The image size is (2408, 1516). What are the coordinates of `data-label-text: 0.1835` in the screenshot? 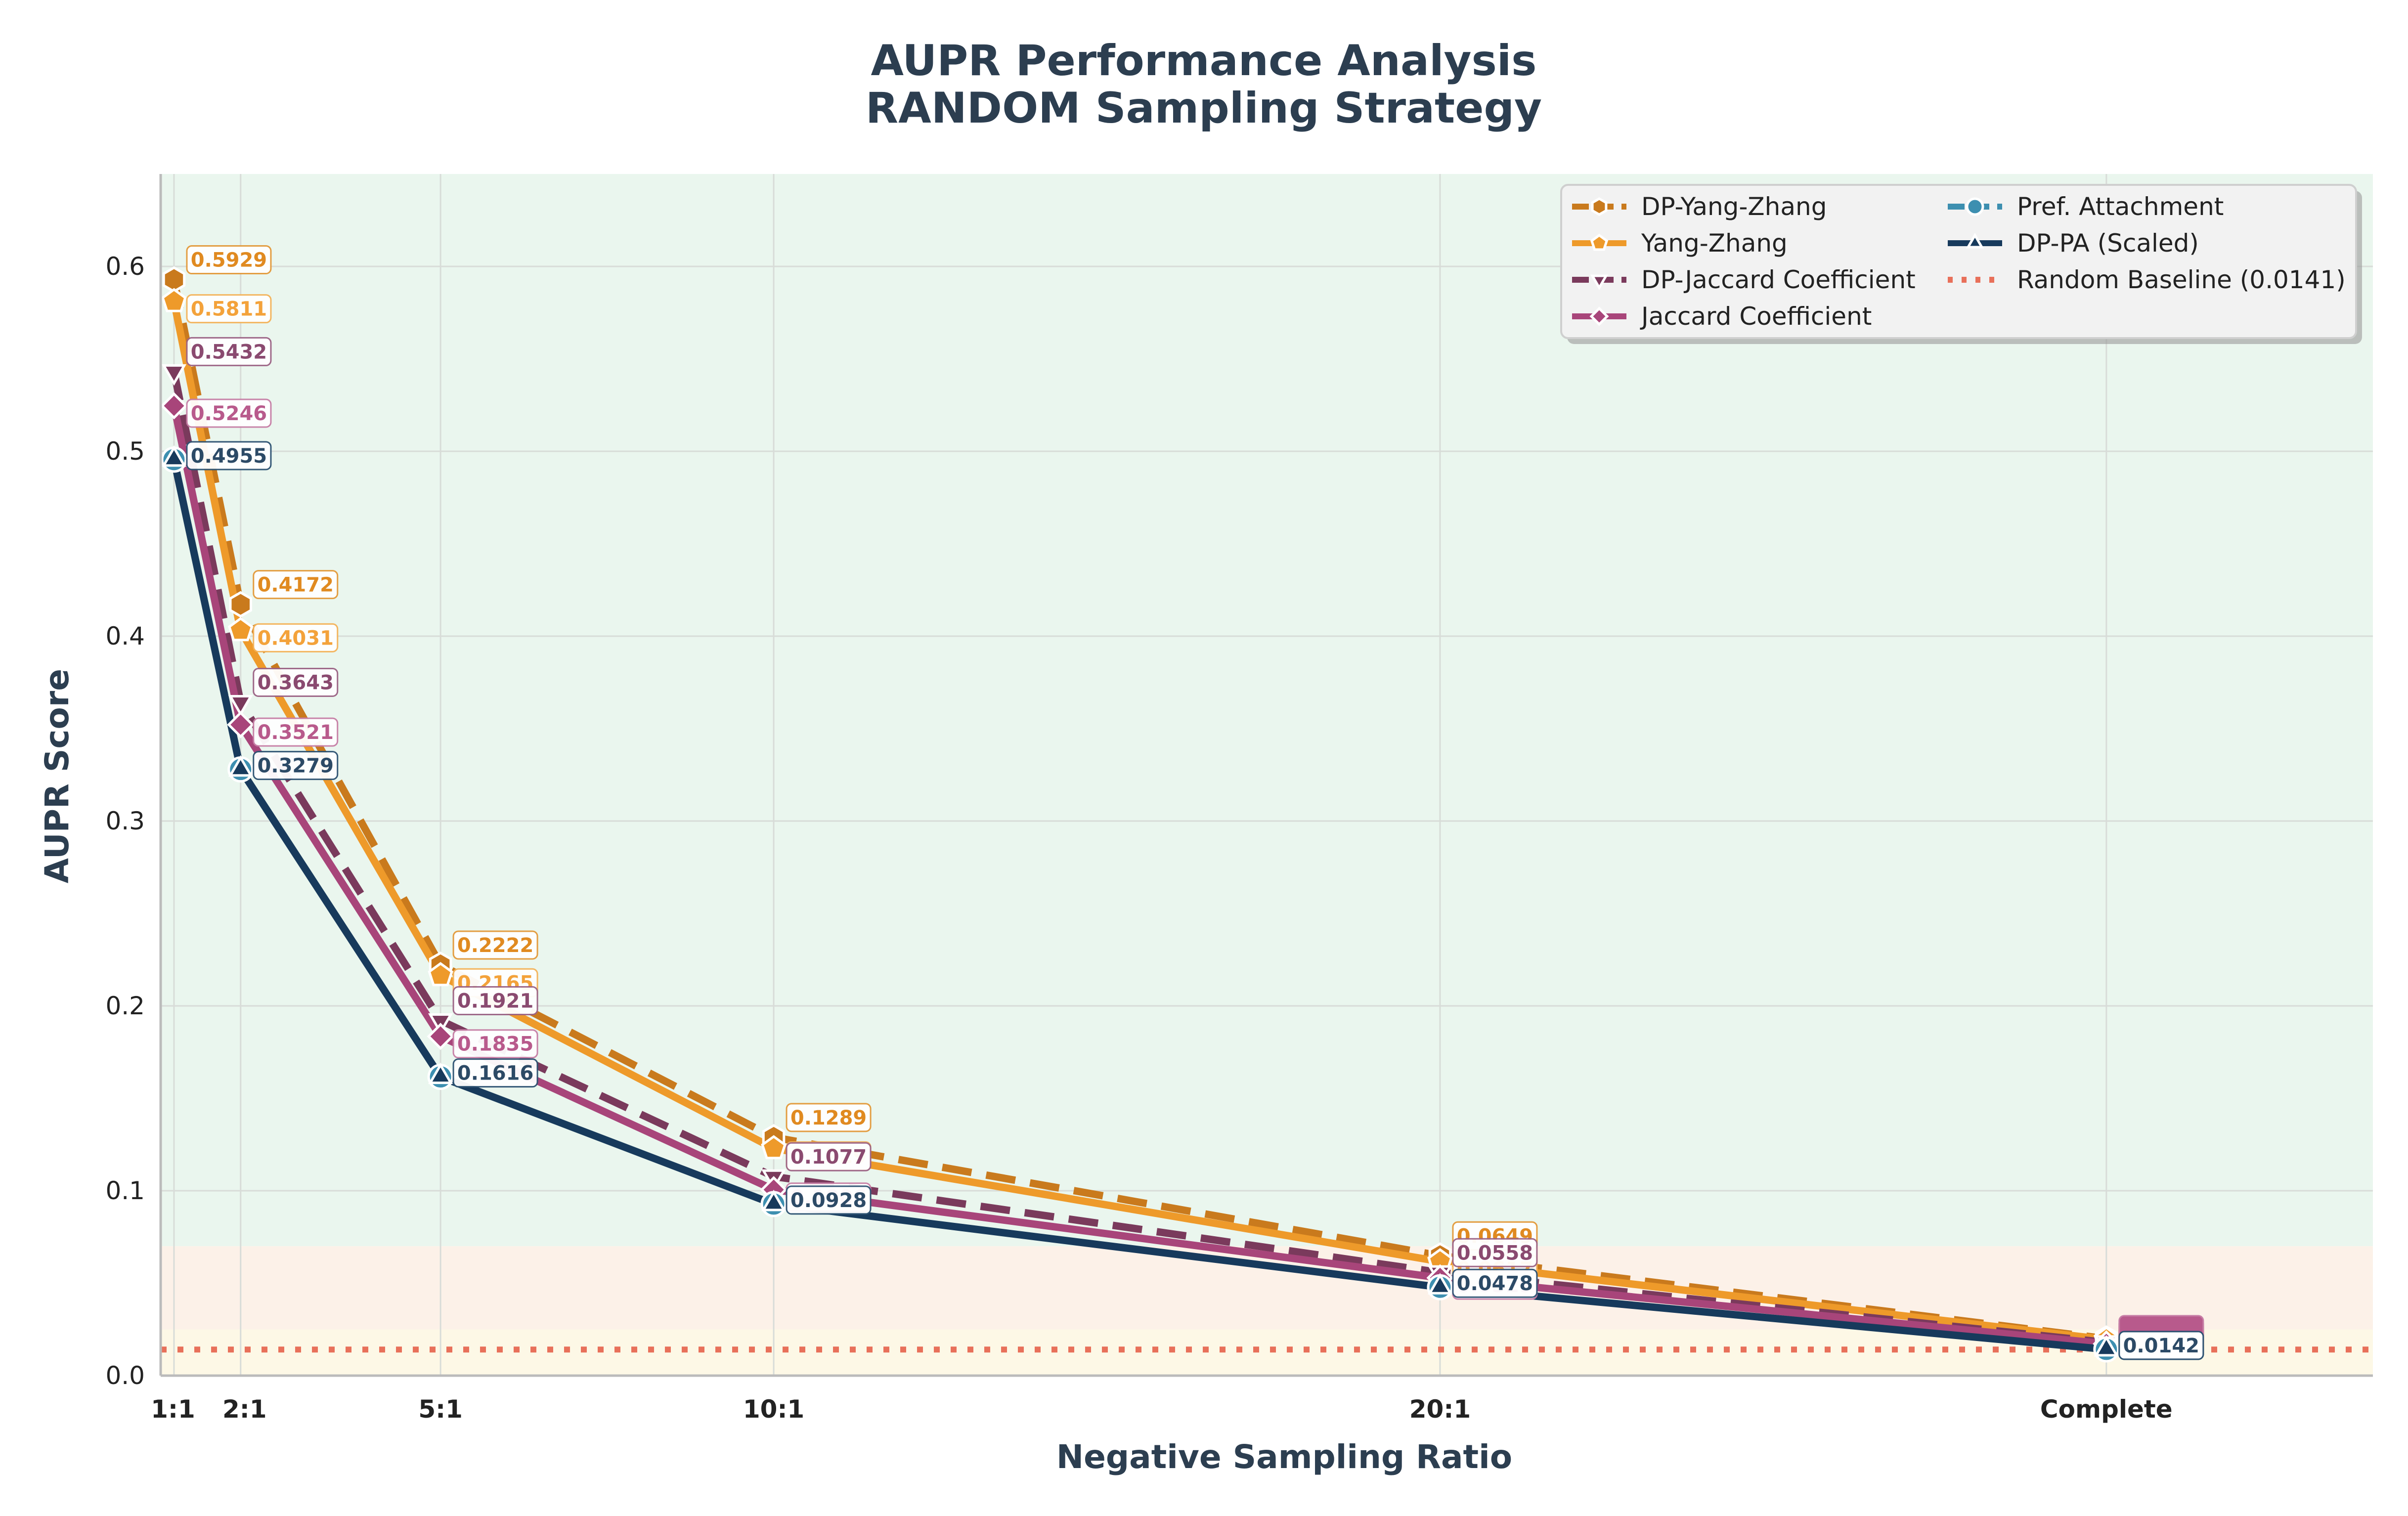 It's located at (495, 1044).